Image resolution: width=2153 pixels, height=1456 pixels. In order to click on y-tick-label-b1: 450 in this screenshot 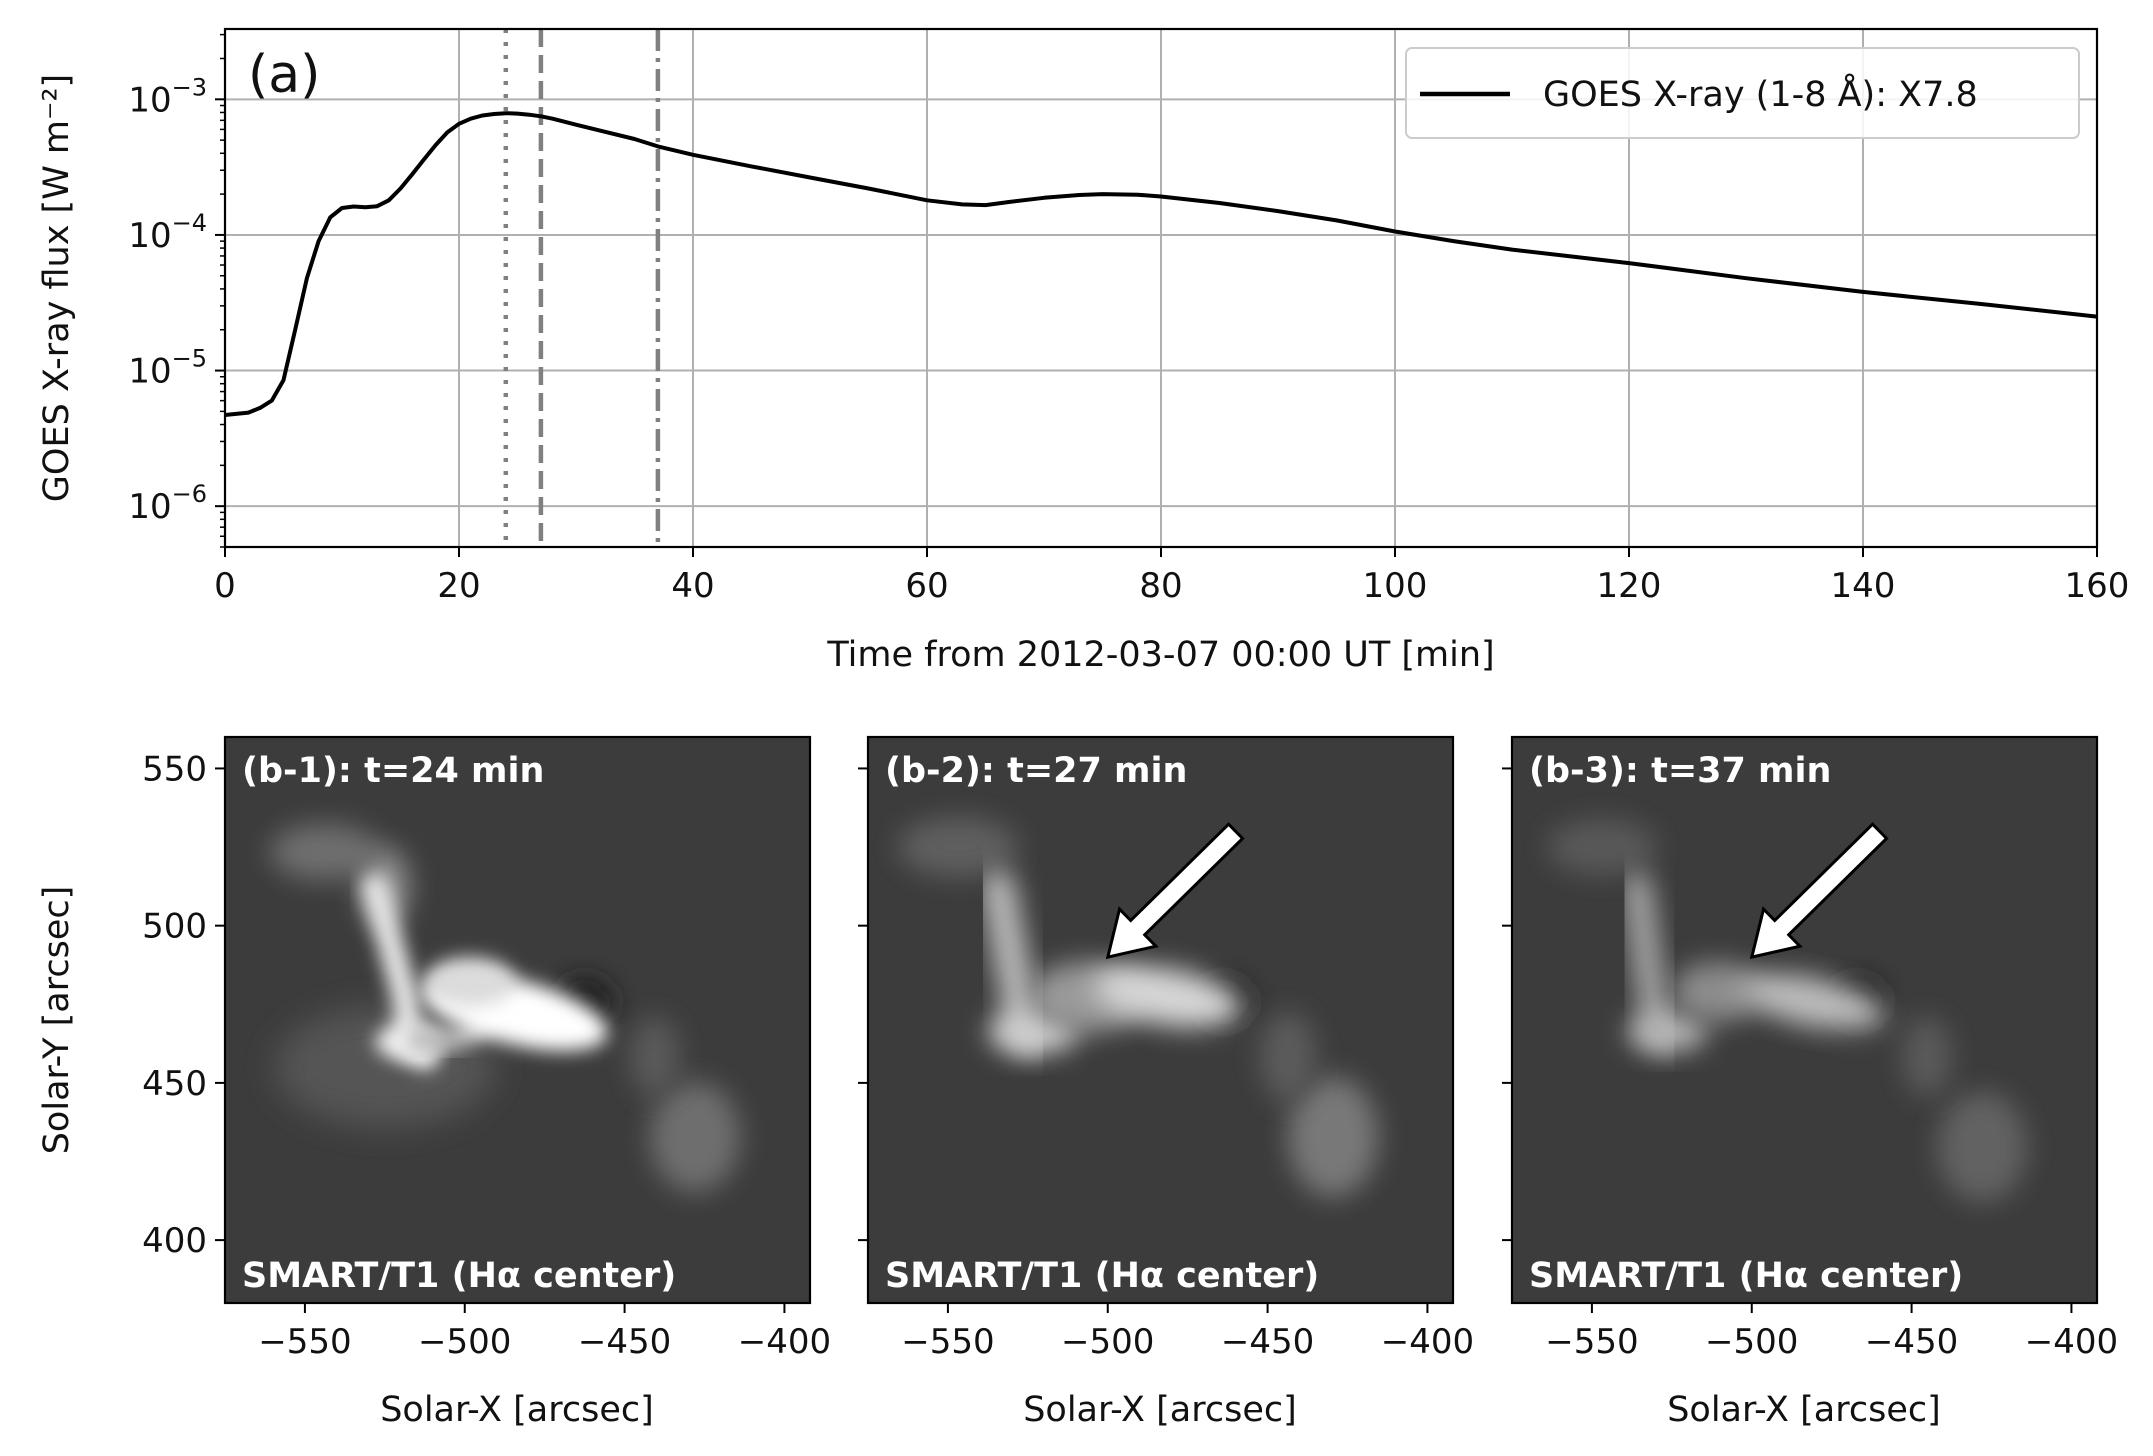, I will do `click(174, 1084)`.